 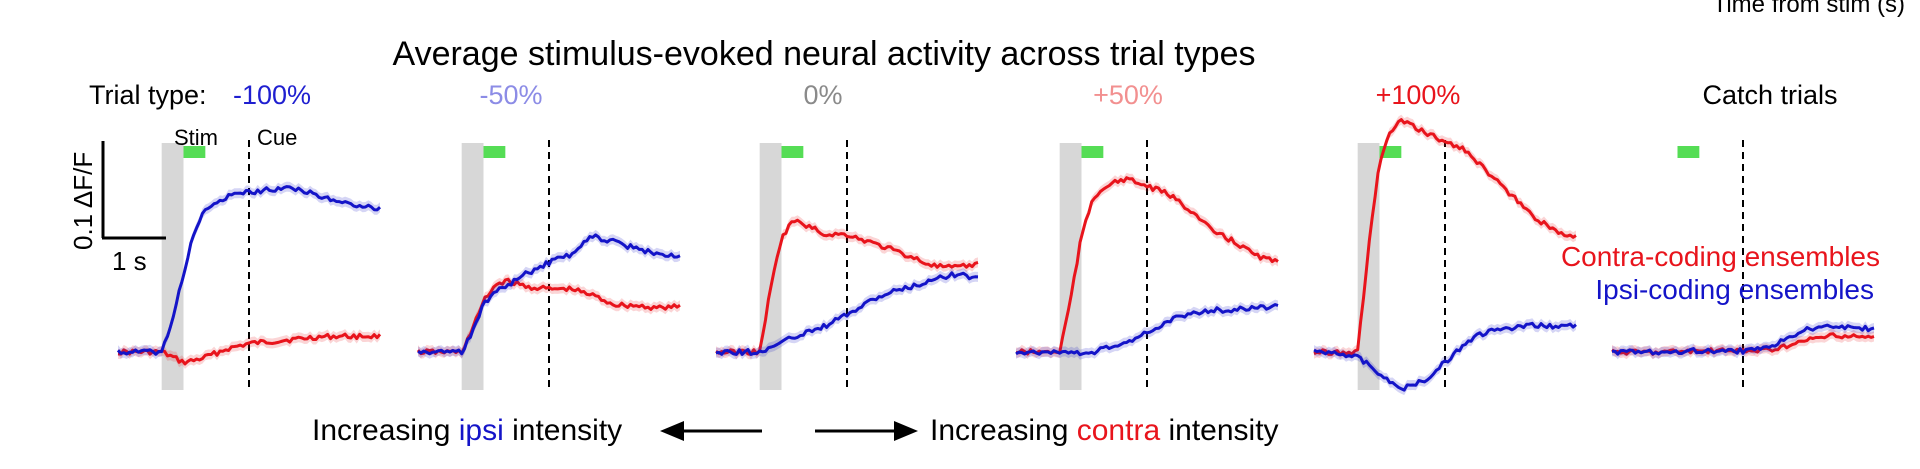 What do you see at coordinates (277, 137) in the screenshot?
I see `cue-label: Cue` at bounding box center [277, 137].